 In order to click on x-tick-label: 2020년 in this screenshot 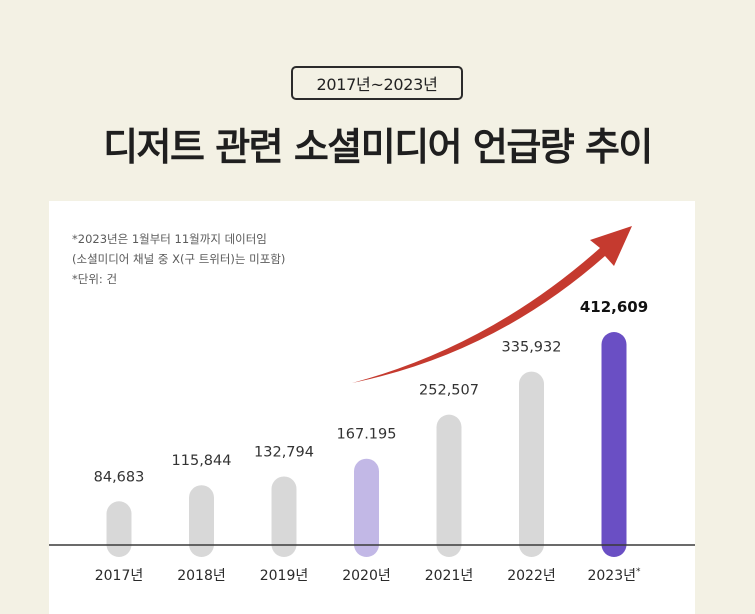, I will do `click(366, 576)`.